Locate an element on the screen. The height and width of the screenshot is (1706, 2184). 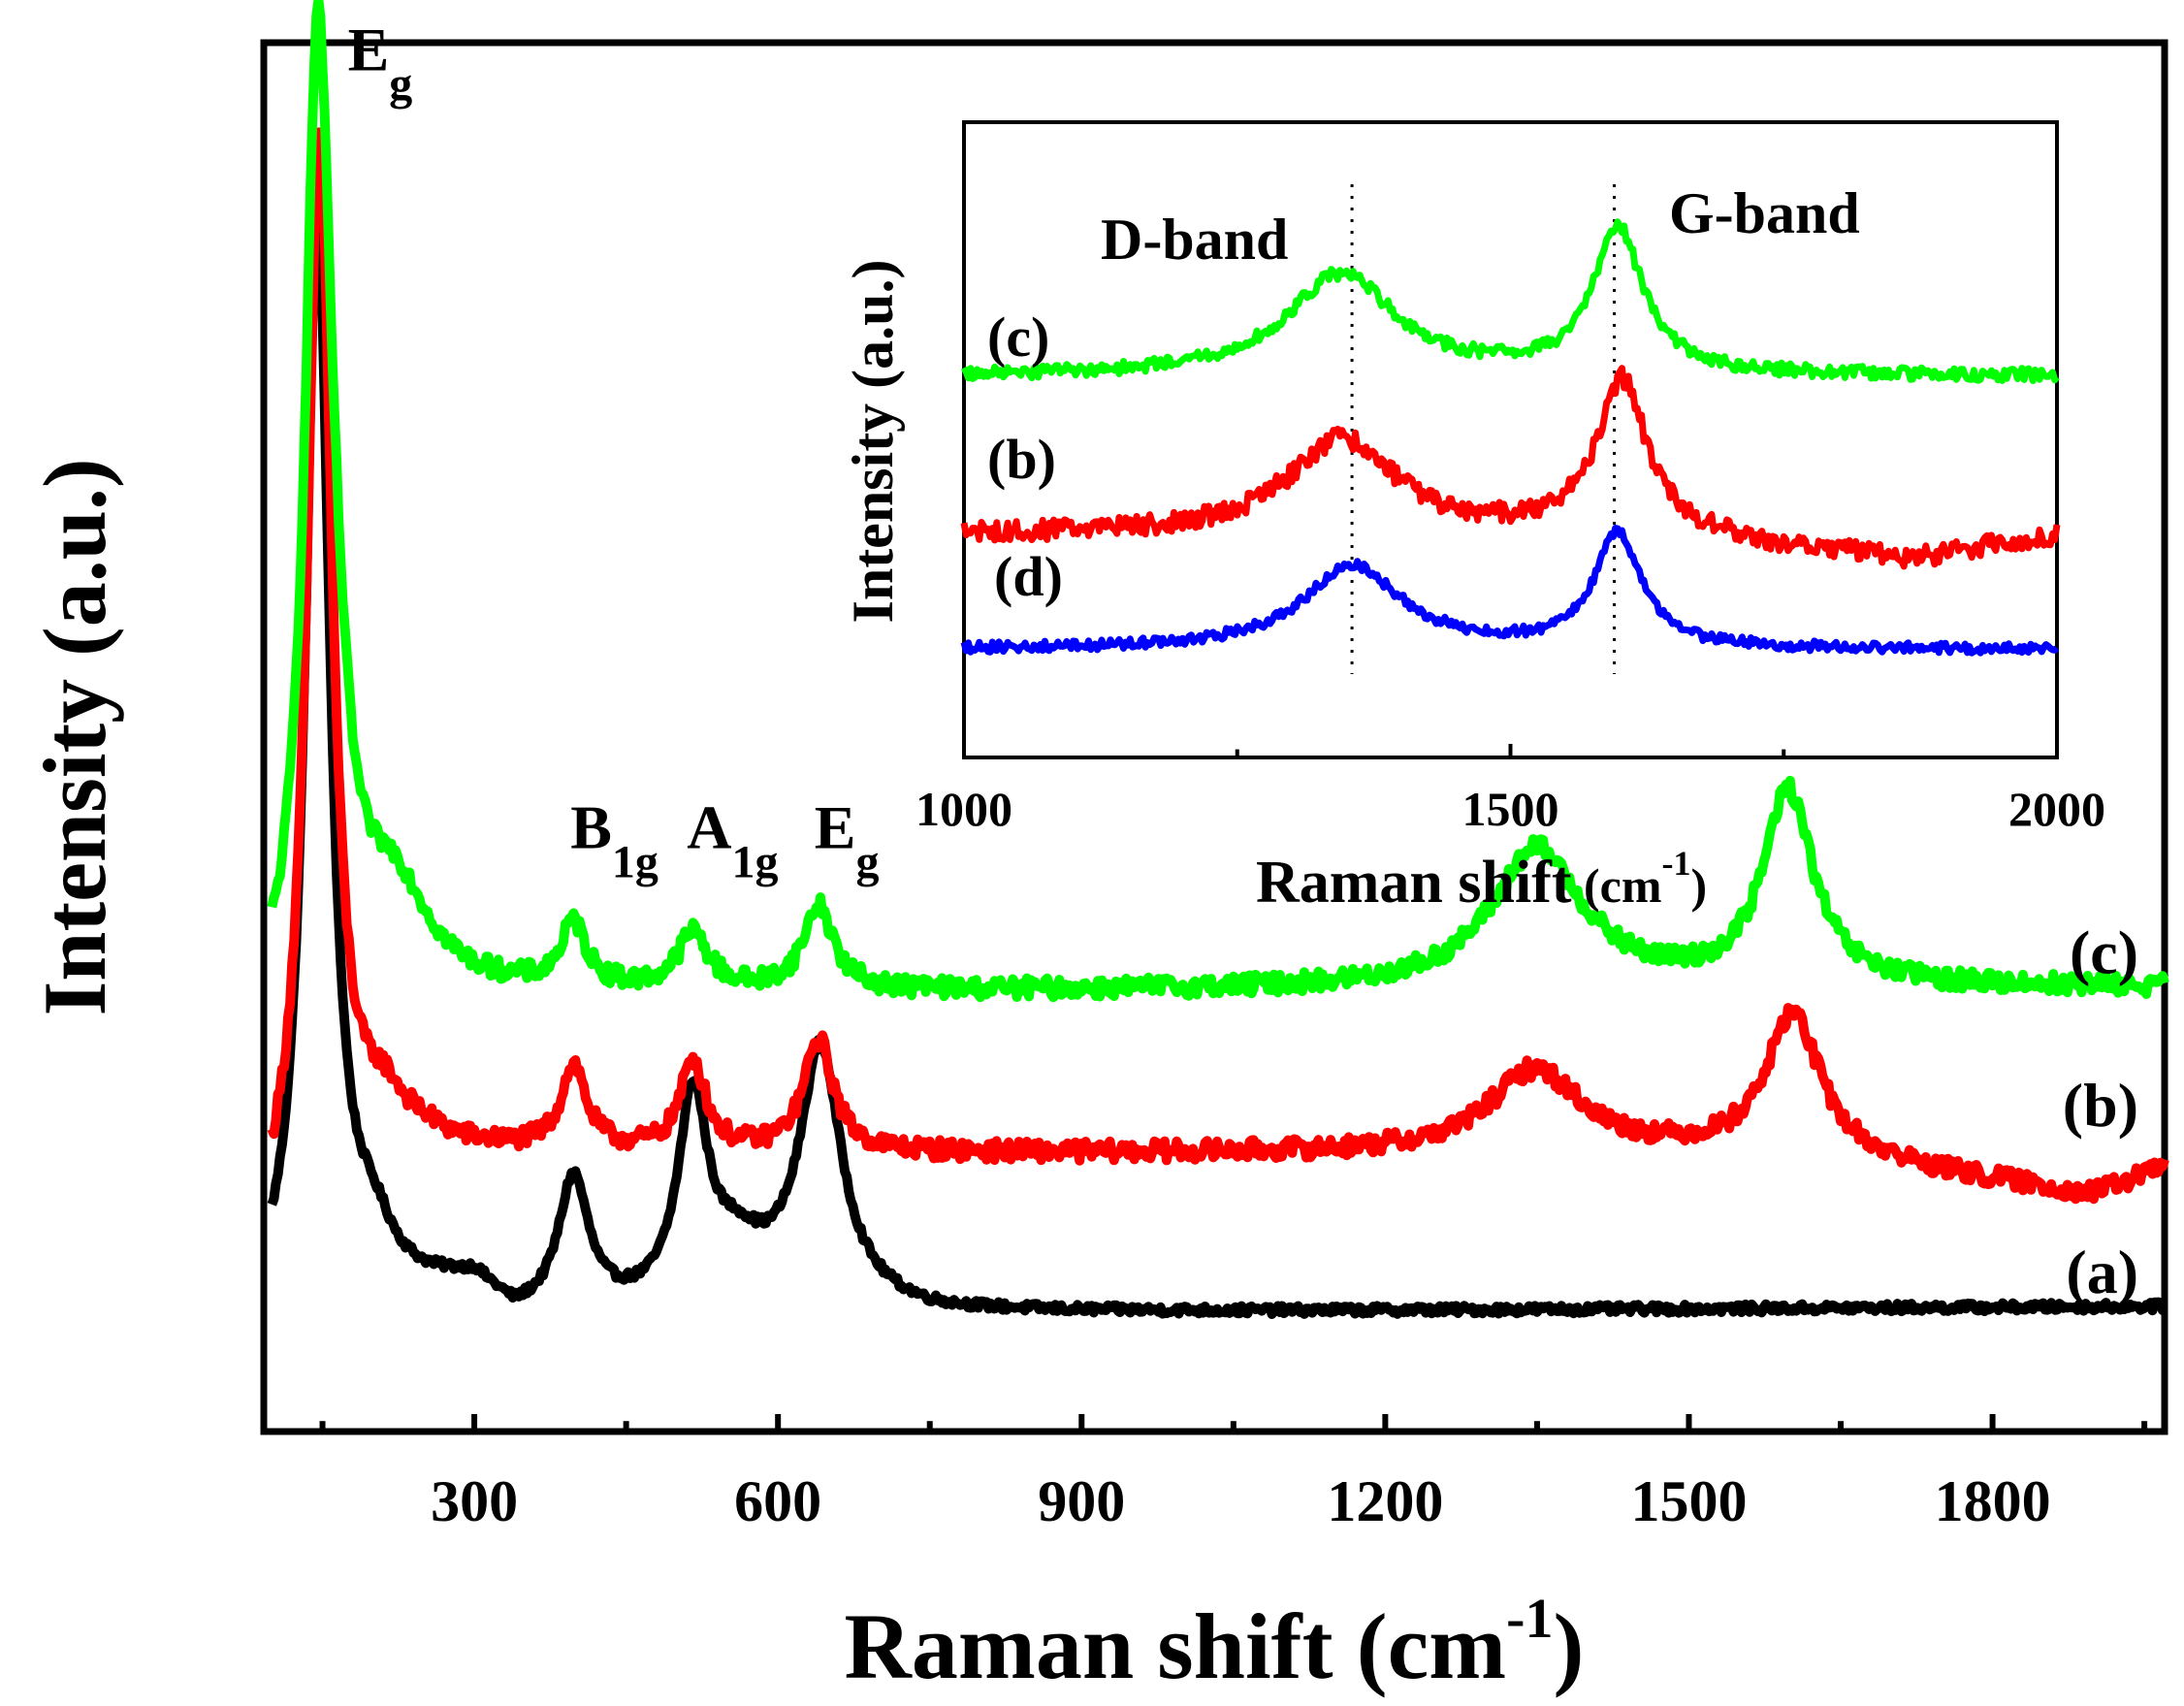
main-x-axis-label: Raman shift (cm-1) is located at coordinates (1215, 1643).